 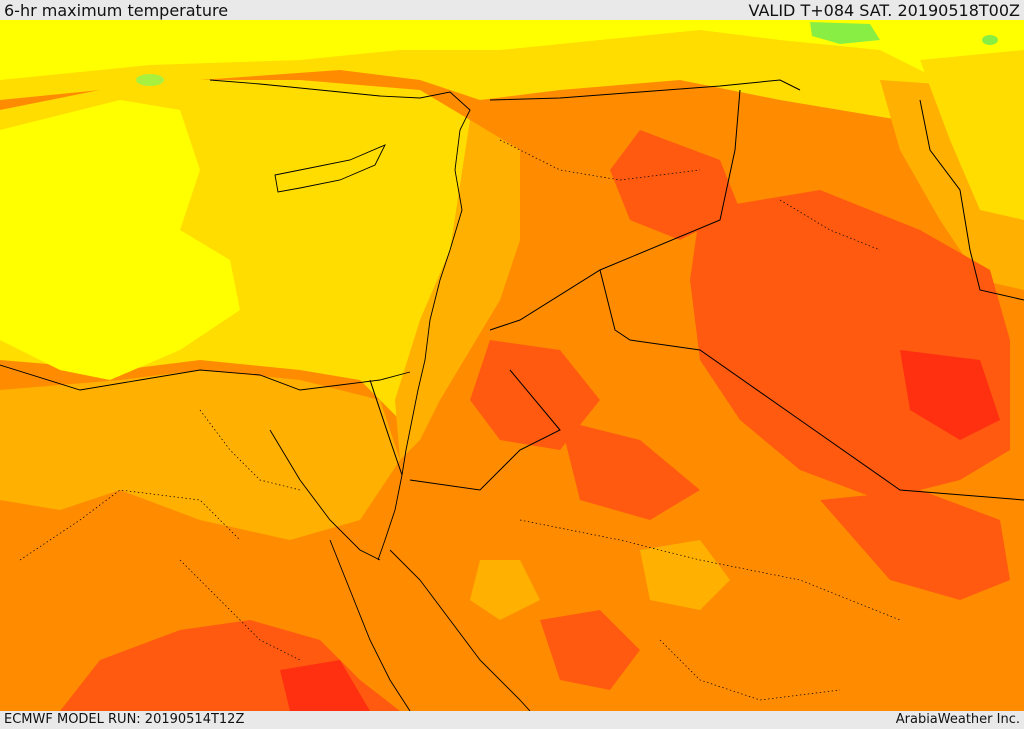 I want to click on border-iraq-saudi, so click(x=811, y=385).